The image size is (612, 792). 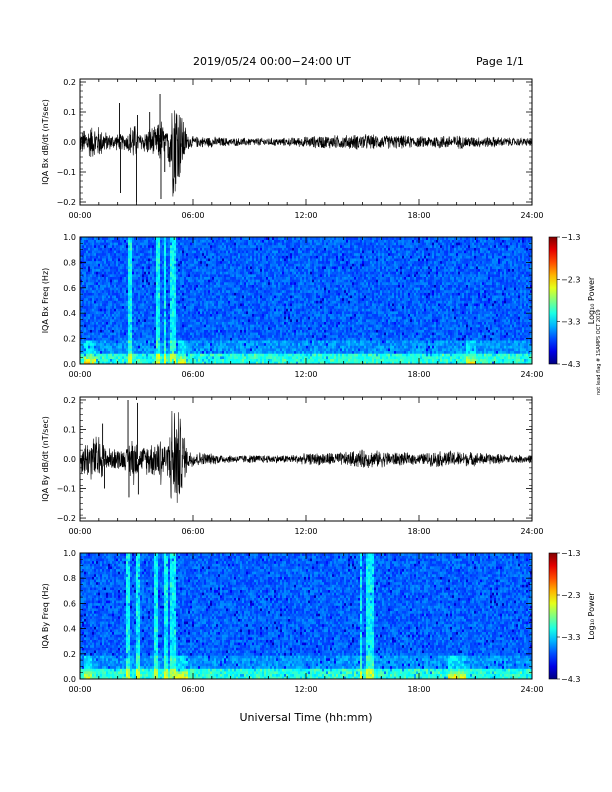 I want to click on panel-2-axes, so click(x=306, y=300).